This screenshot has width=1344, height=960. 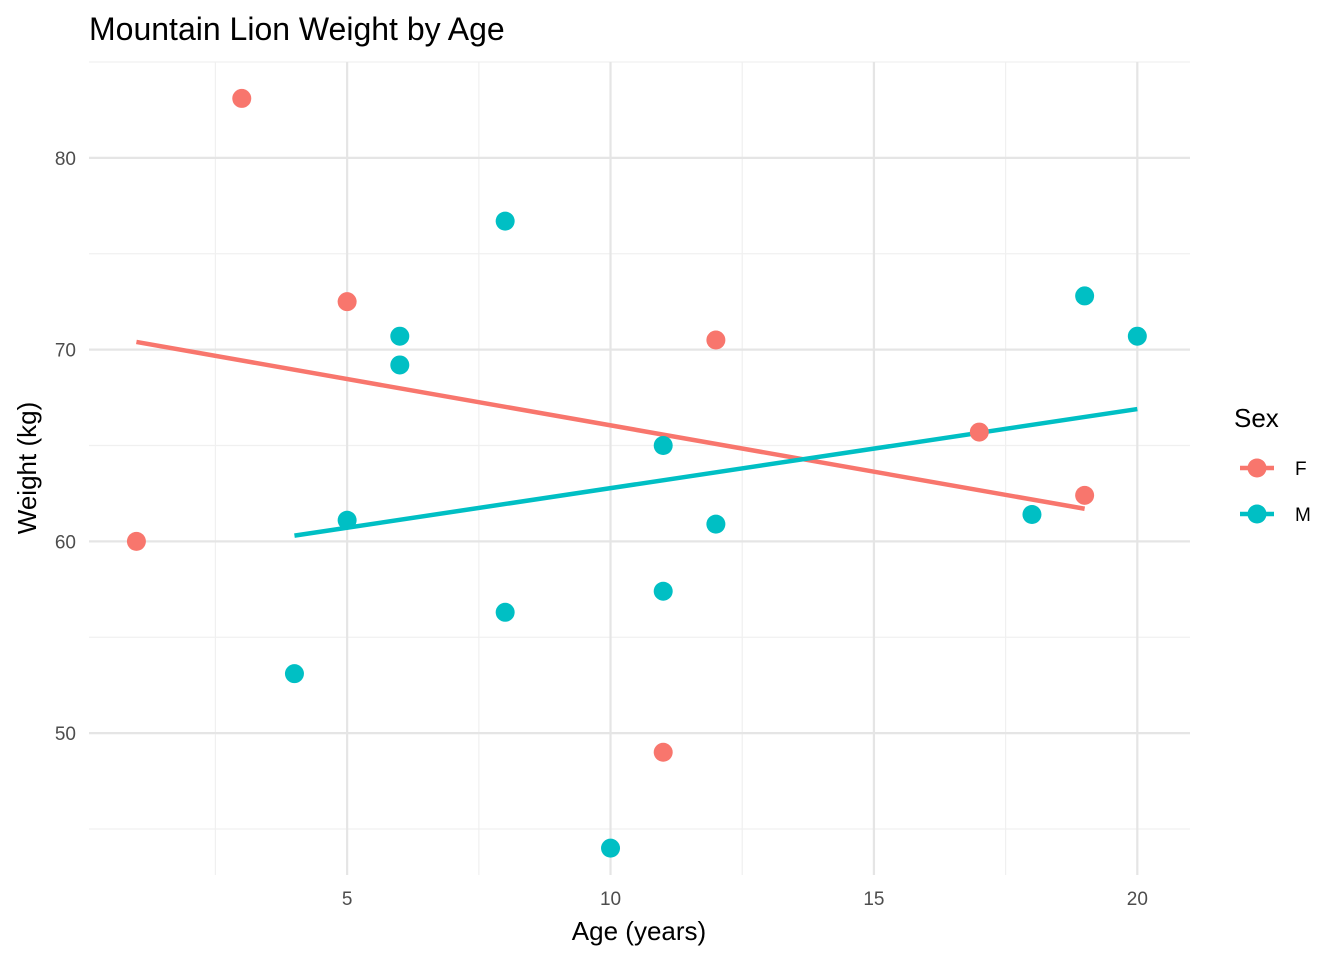 What do you see at coordinates (639, 931) in the screenshot?
I see `x-axis-title: Age (years)` at bounding box center [639, 931].